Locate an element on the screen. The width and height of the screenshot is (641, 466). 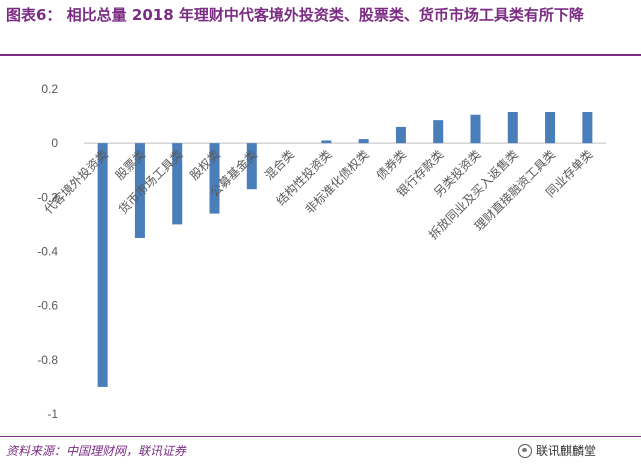
watermark: 联讯麒麟堂 is located at coordinates (557, 450).